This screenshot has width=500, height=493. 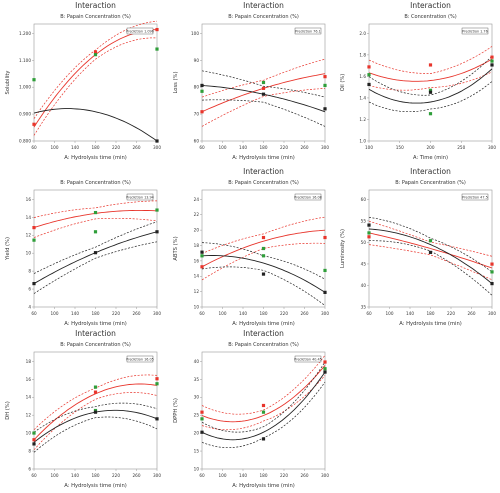 I want to click on series-1-line, so click(x=95, y=412).